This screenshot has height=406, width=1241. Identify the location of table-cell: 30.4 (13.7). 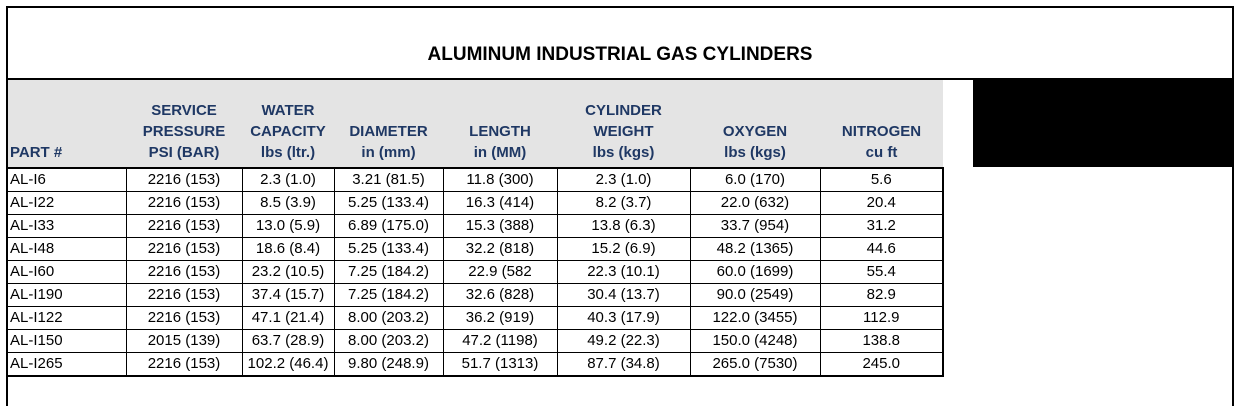
(623, 295).